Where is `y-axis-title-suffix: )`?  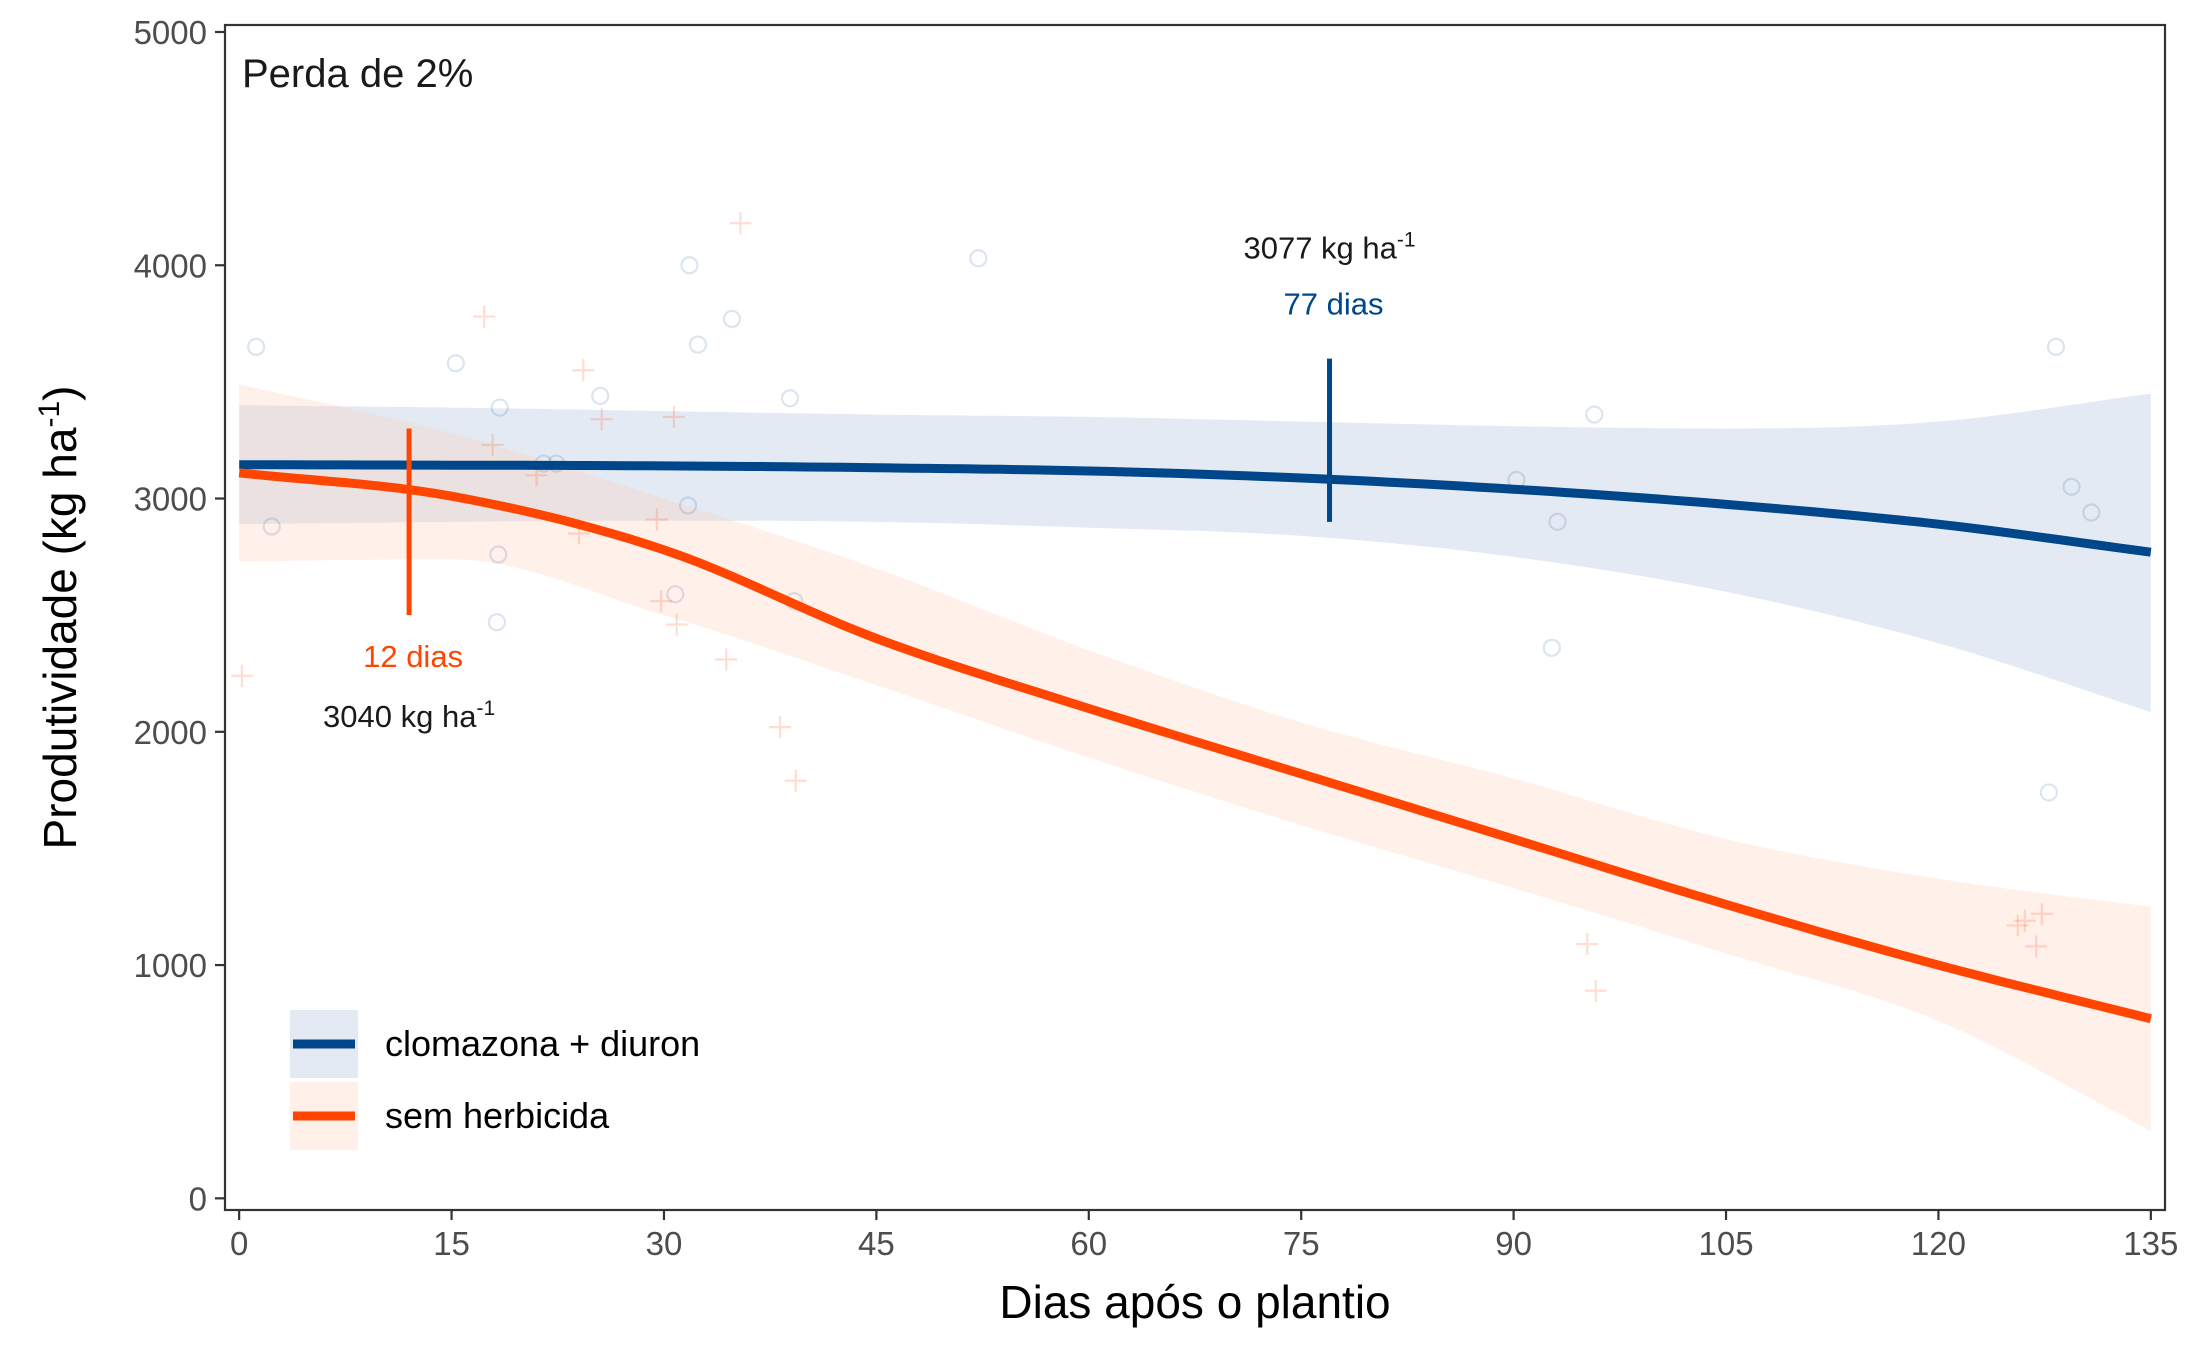 y-axis-title-suffix: ) is located at coordinates (60, 393).